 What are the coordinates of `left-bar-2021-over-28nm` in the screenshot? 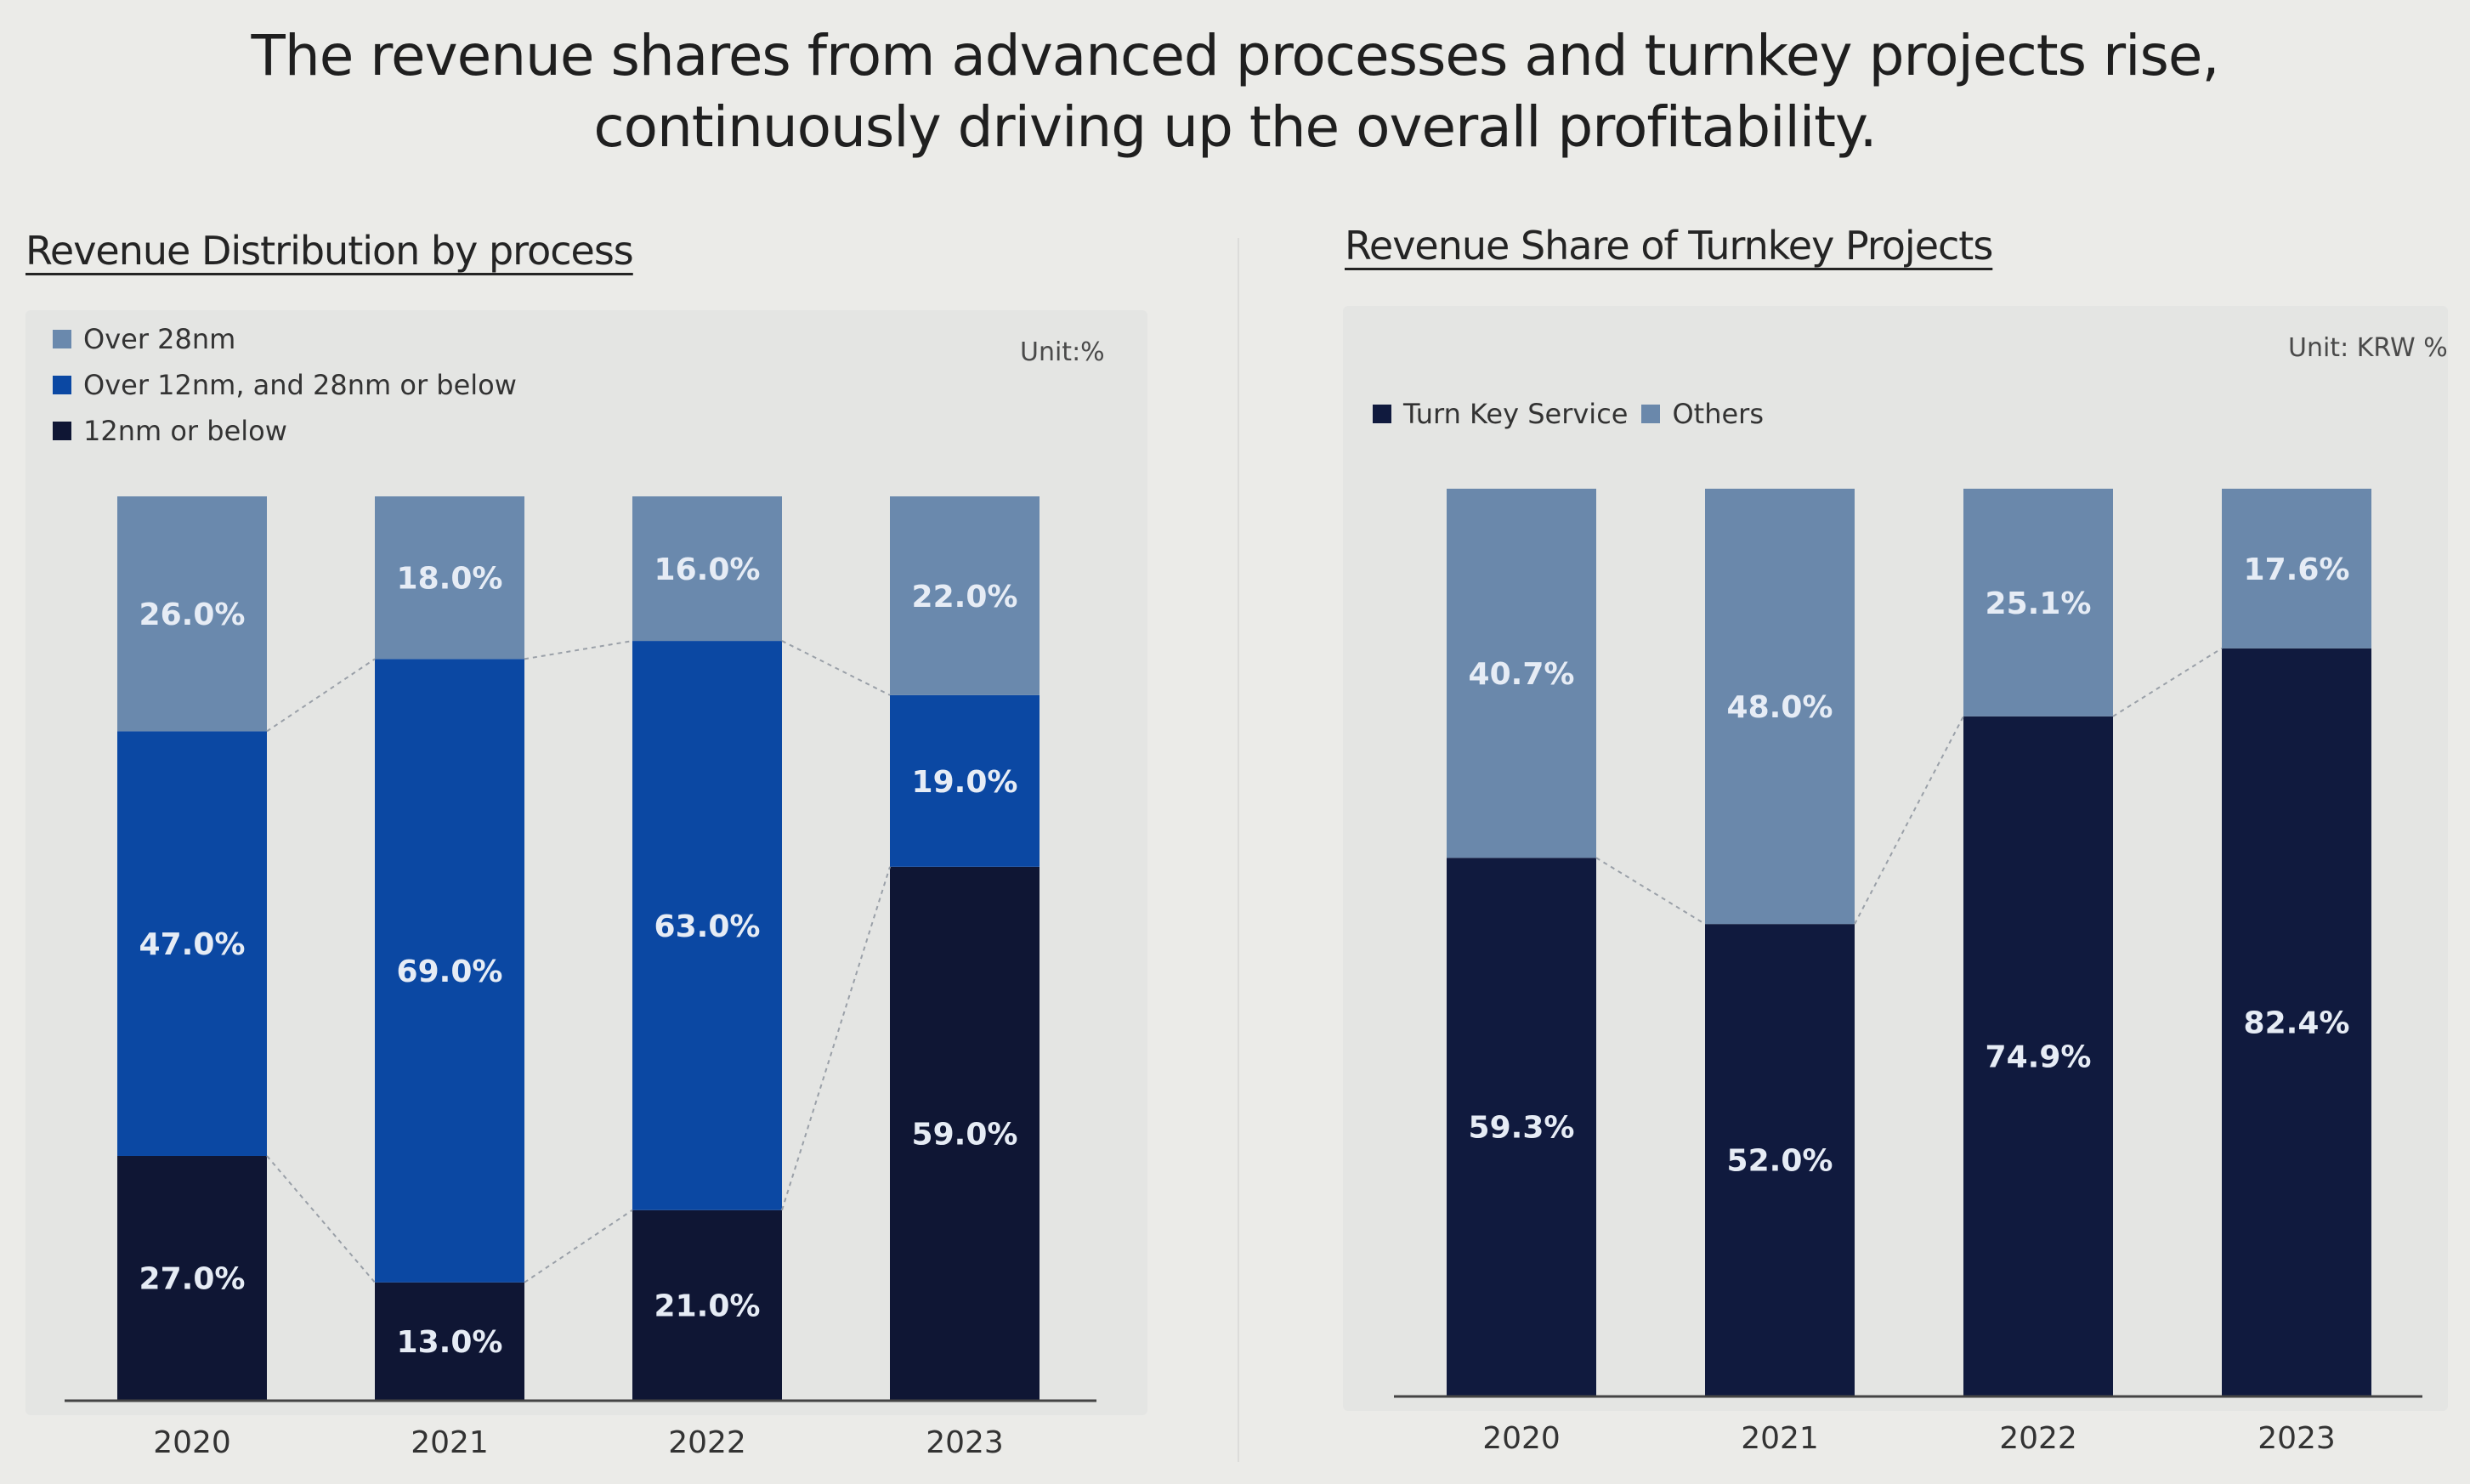 It's located at (449, 578).